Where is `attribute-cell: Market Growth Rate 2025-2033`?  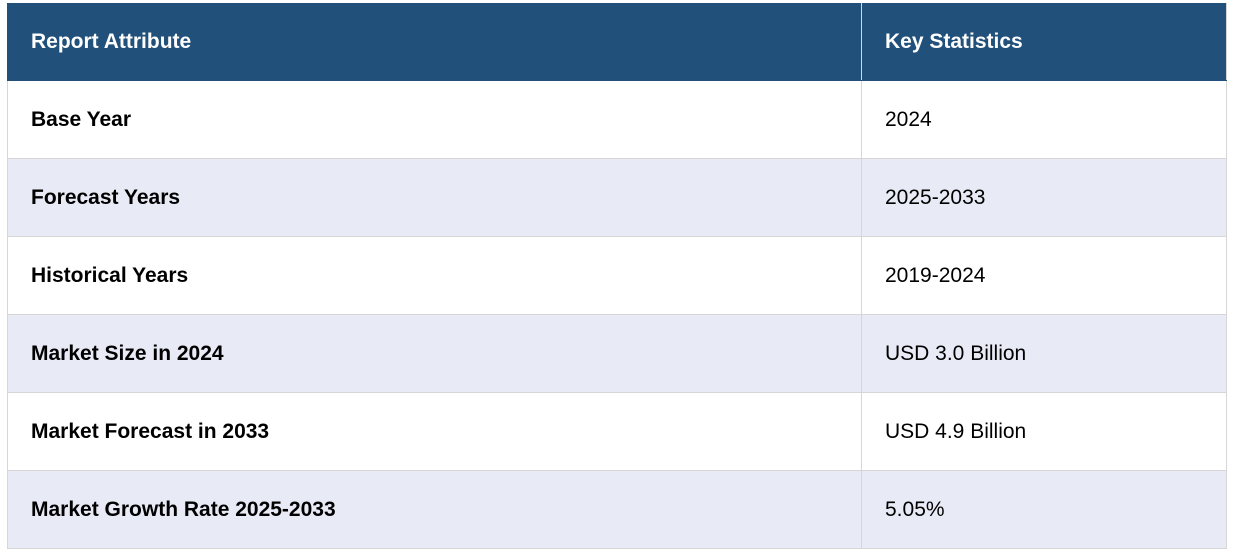 attribute-cell: Market Growth Rate 2025-2033 is located at coordinates (434, 509).